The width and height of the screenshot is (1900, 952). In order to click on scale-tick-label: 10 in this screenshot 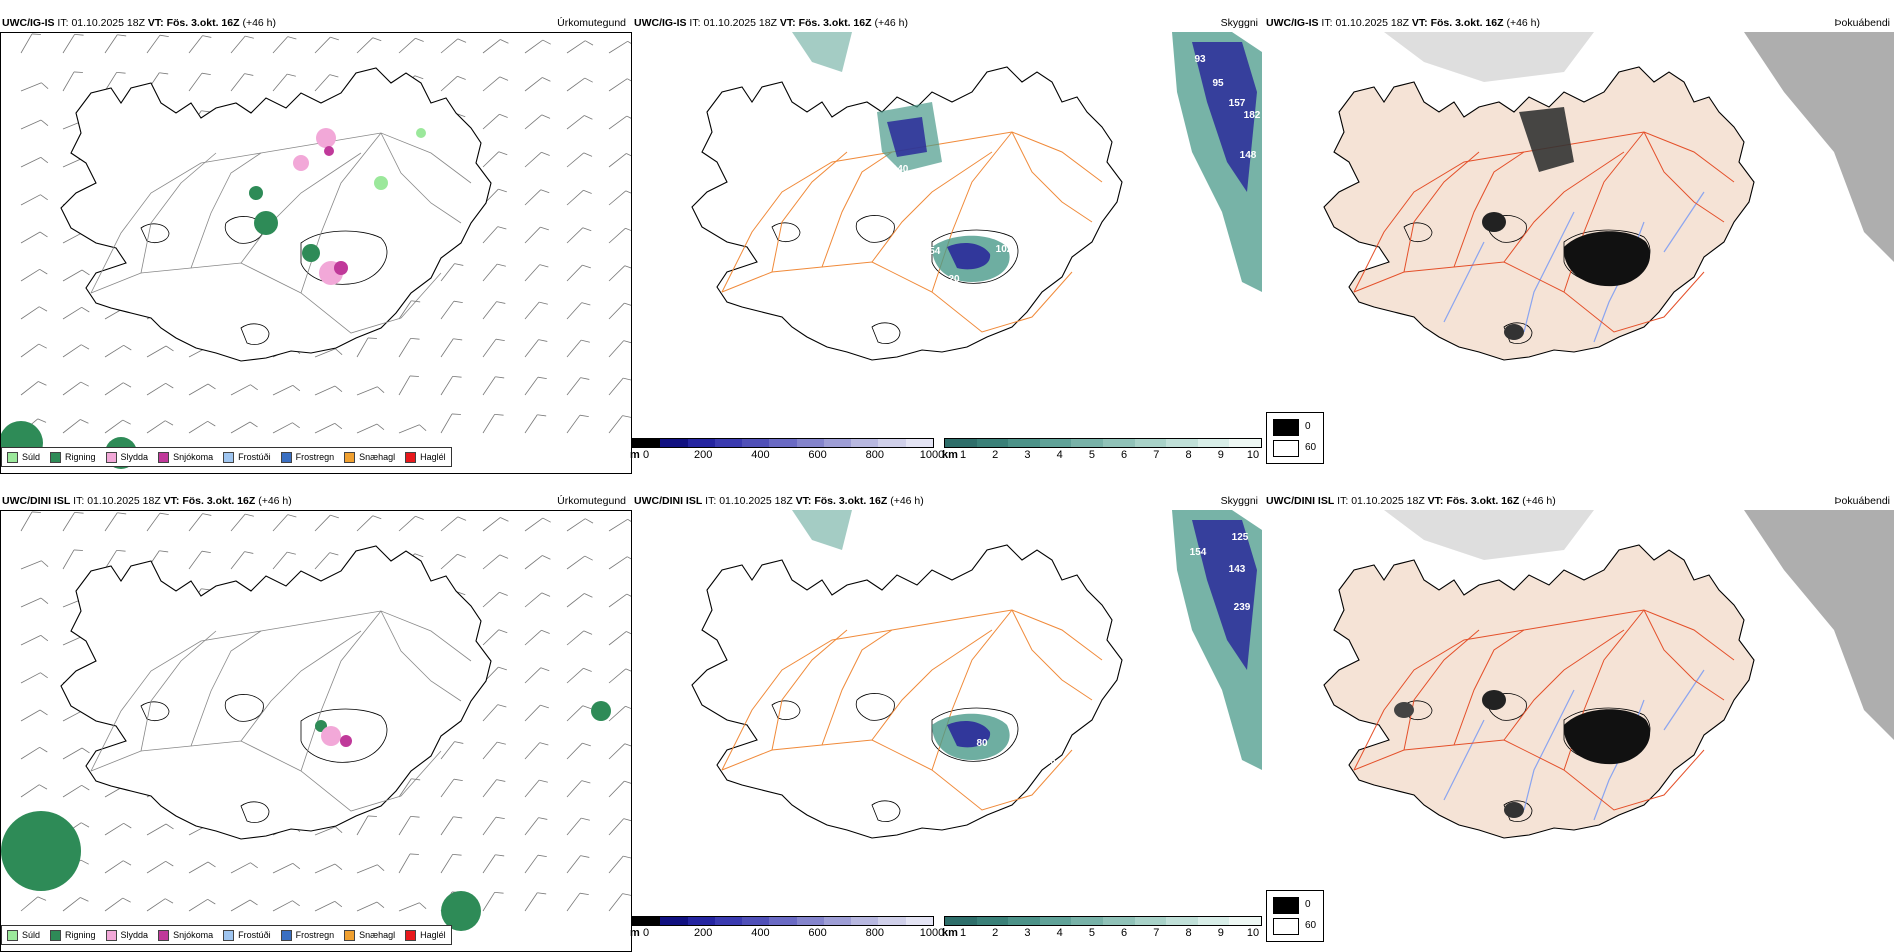, I will do `click(1253, 455)`.